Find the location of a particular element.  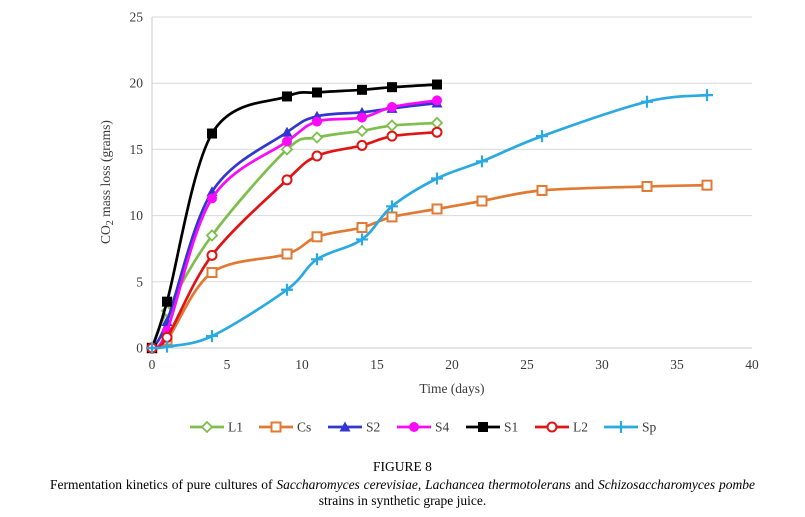

legend-marker-L1 is located at coordinates (207, 427).